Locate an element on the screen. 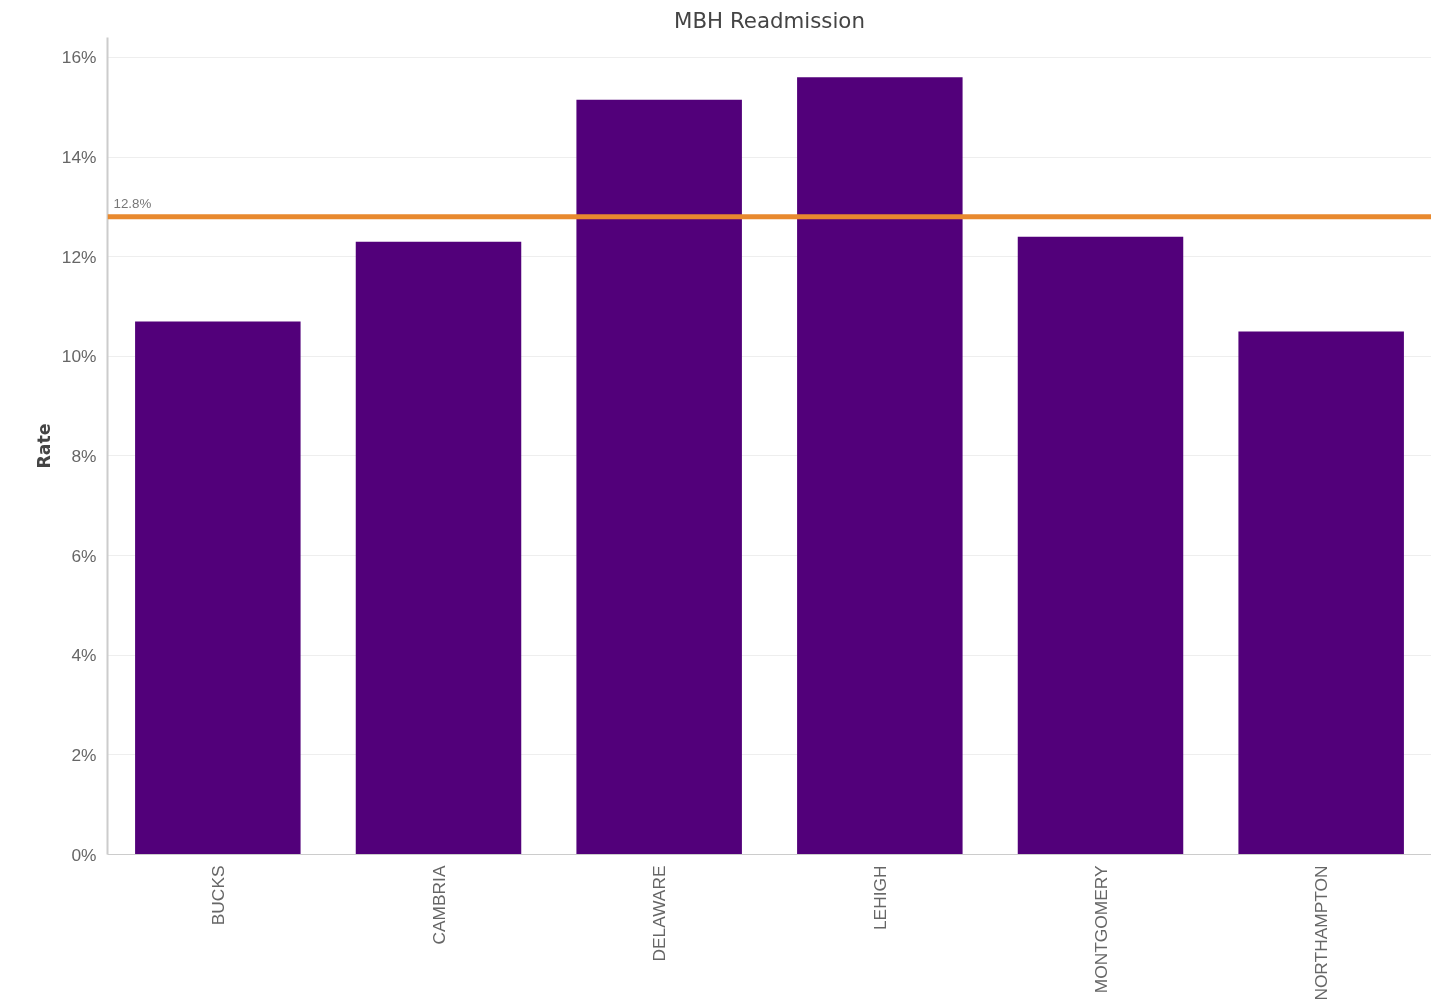 This screenshot has width=1431, height=1003. y-tick-label: 4% is located at coordinates (84, 655).